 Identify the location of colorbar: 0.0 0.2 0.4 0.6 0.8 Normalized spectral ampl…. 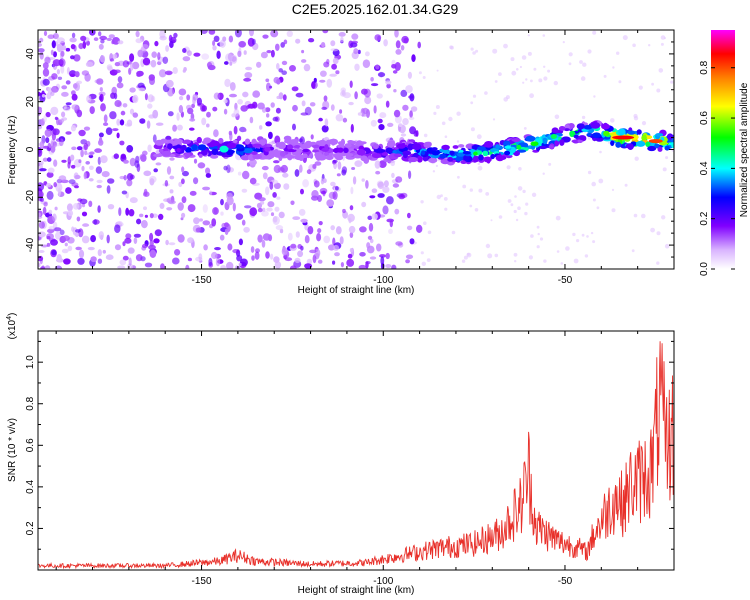
(724, 153).